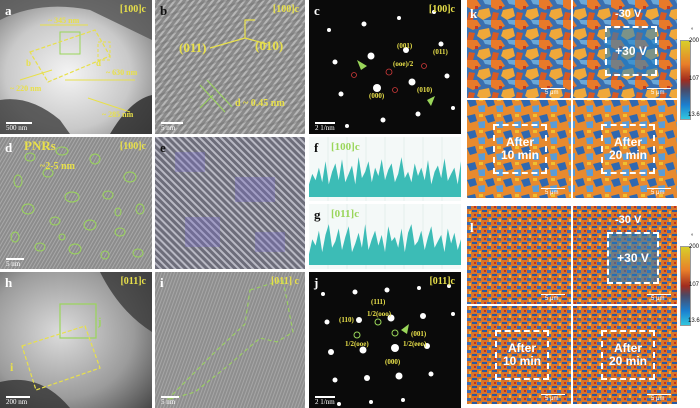  I want to click on panel-c-spot-011: (011), so click(440, 52).